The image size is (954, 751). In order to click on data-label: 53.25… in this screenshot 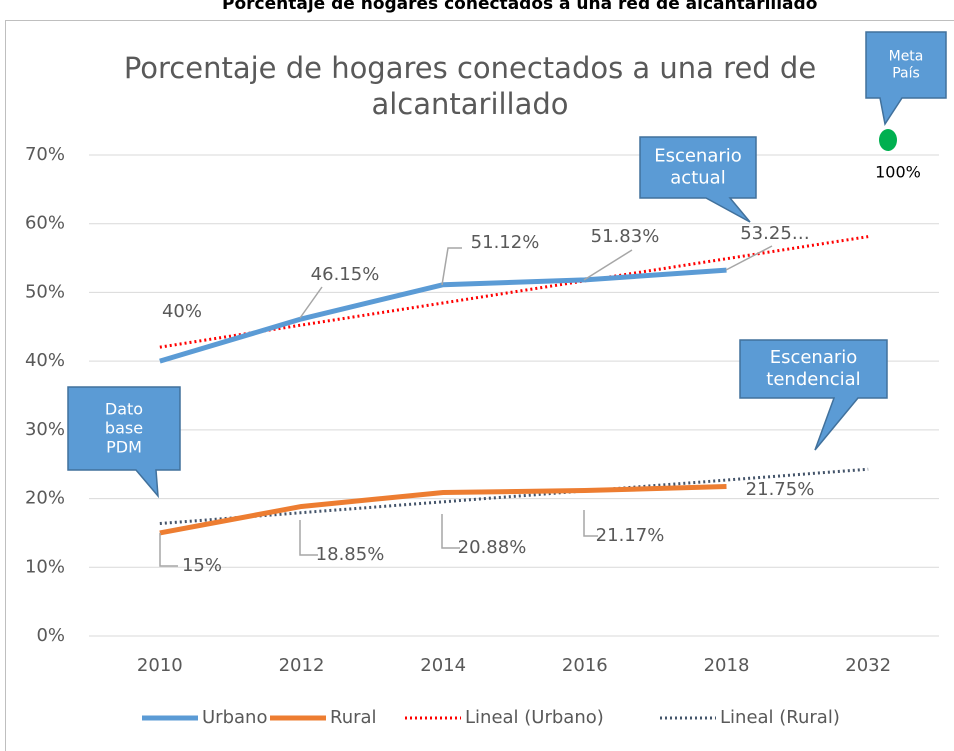, I will do `click(775, 233)`.